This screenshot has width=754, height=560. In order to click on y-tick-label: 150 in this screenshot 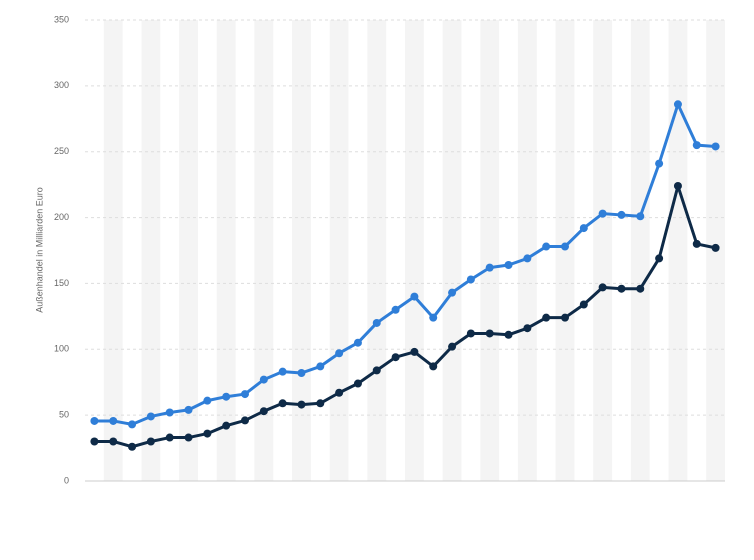, I will do `click(61, 283)`.